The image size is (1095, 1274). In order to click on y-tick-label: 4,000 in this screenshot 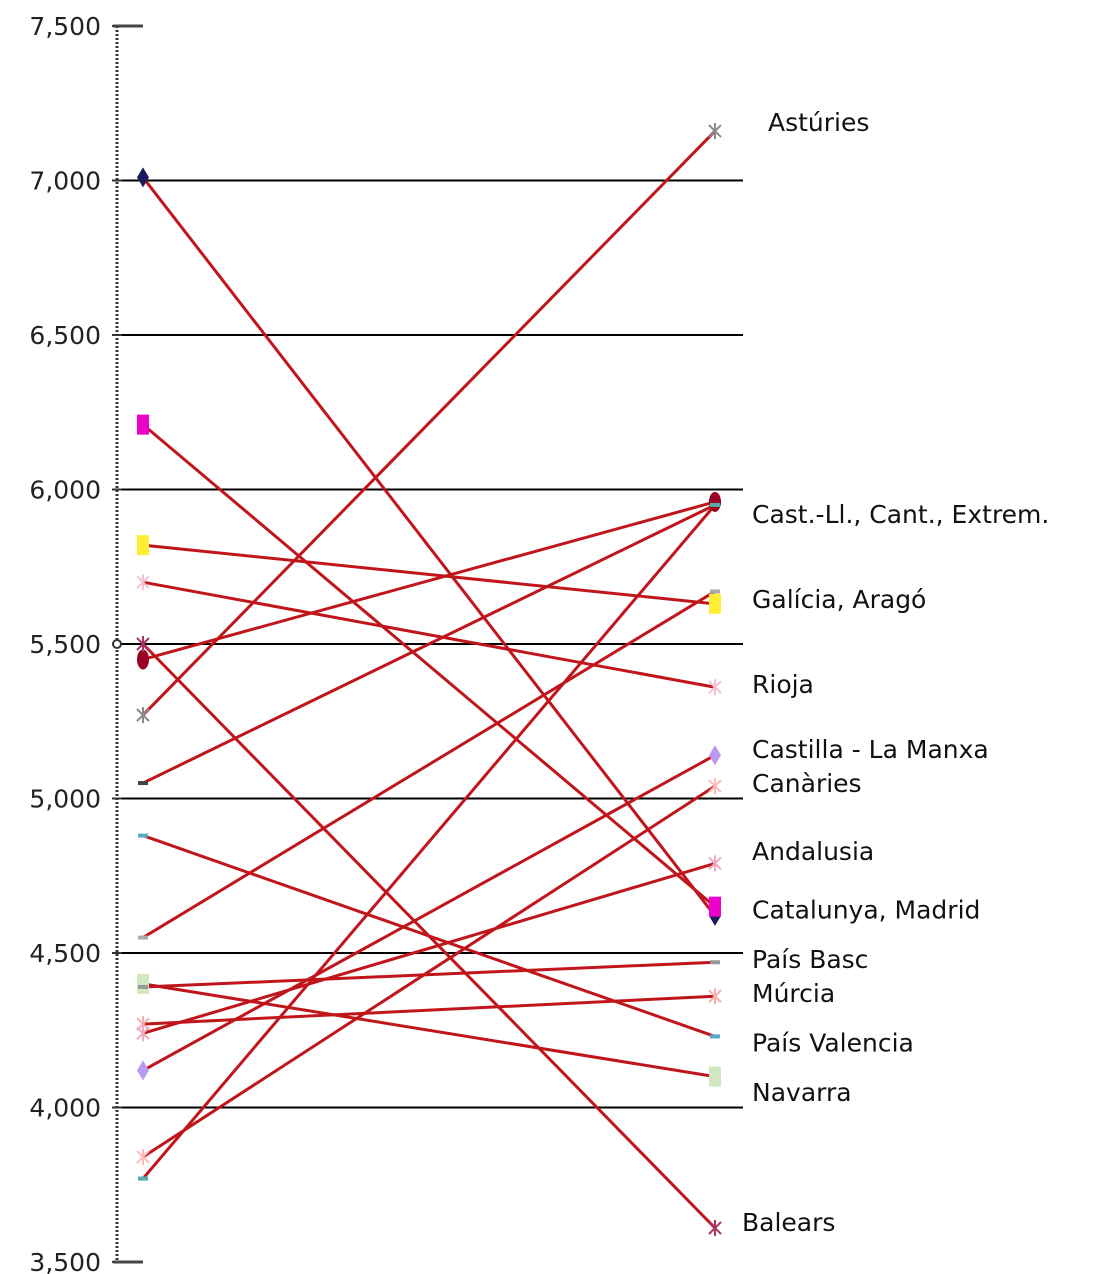, I will do `click(65, 1108)`.